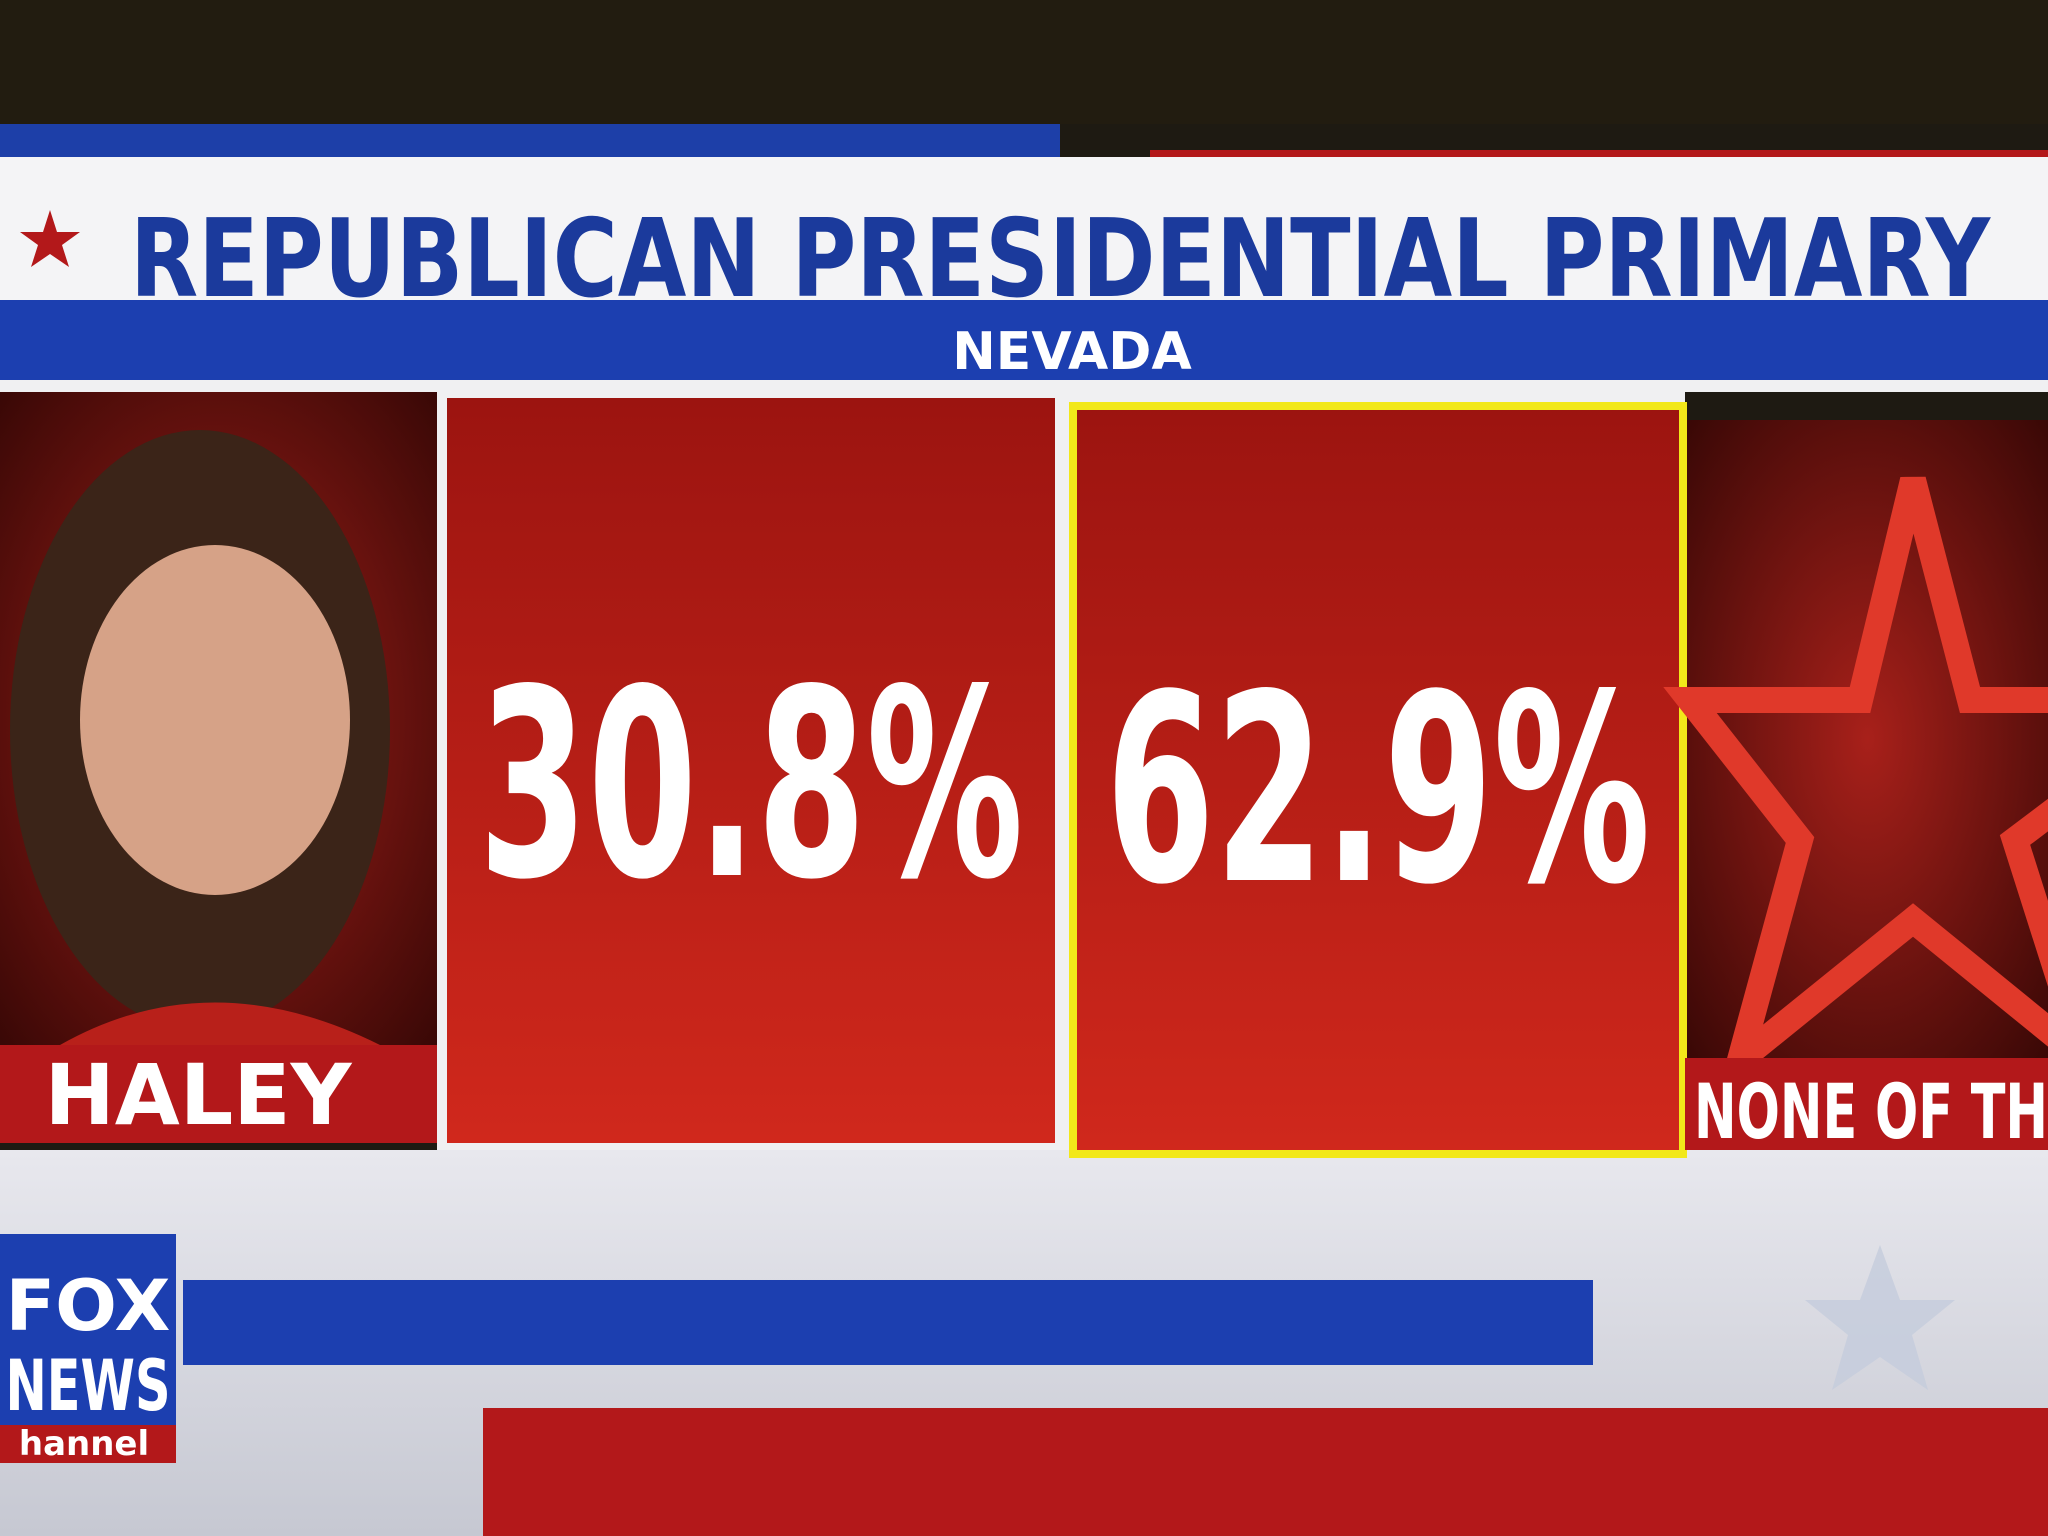 The height and width of the screenshot is (1536, 2048). What do you see at coordinates (84, 1444) in the screenshot?
I see `logo-text: hannel` at bounding box center [84, 1444].